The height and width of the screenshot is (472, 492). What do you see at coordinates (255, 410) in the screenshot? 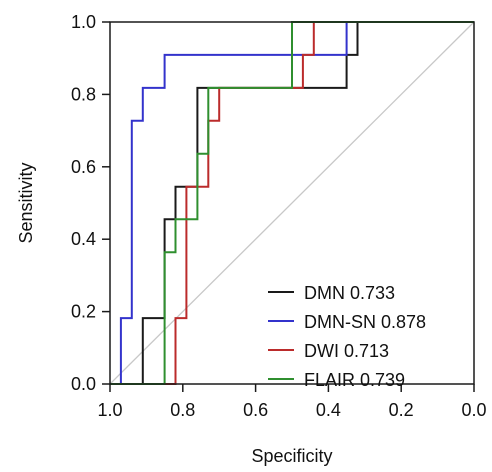
I see `x-tick-label: 0.6` at bounding box center [255, 410].